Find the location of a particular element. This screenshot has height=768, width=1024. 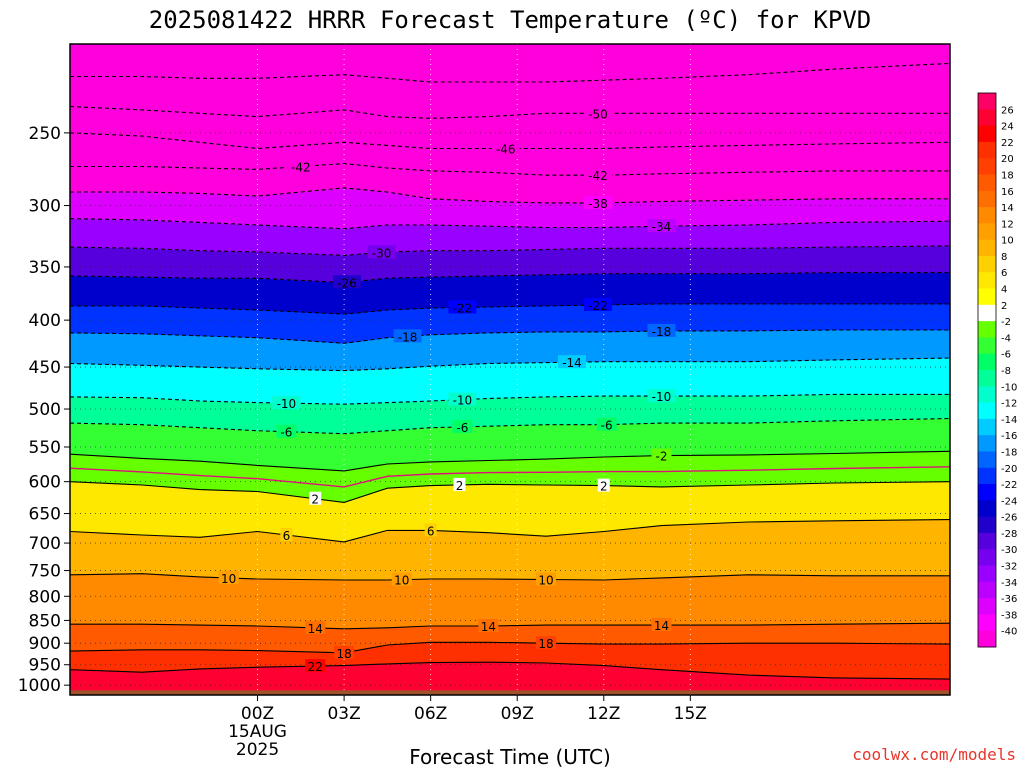

y-tick-label: 950 is located at coordinates (45, 666).